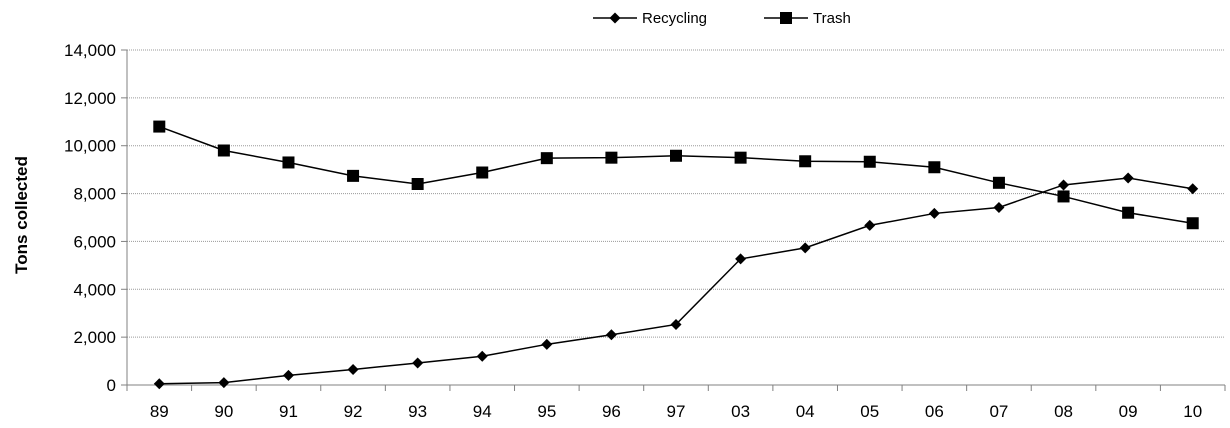 This screenshot has height=428, width=1230. What do you see at coordinates (1063, 411) in the screenshot?
I see `x-tick-label: 08` at bounding box center [1063, 411].